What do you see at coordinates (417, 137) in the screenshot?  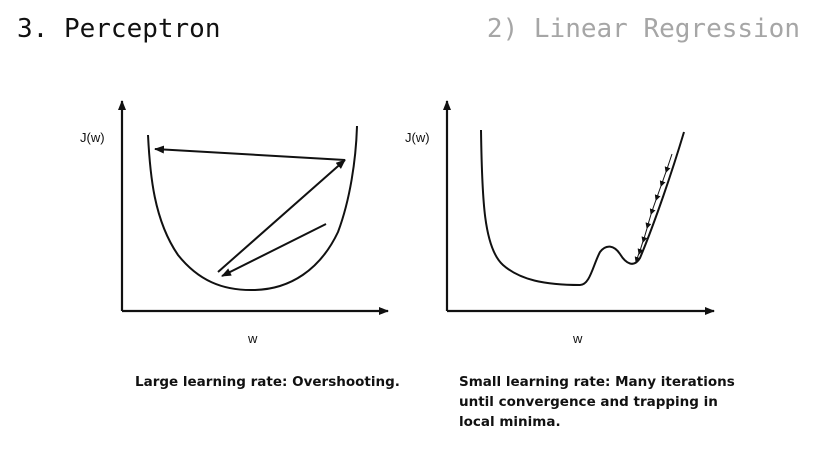 I see `right-y-axis-label: J(w)` at bounding box center [417, 137].